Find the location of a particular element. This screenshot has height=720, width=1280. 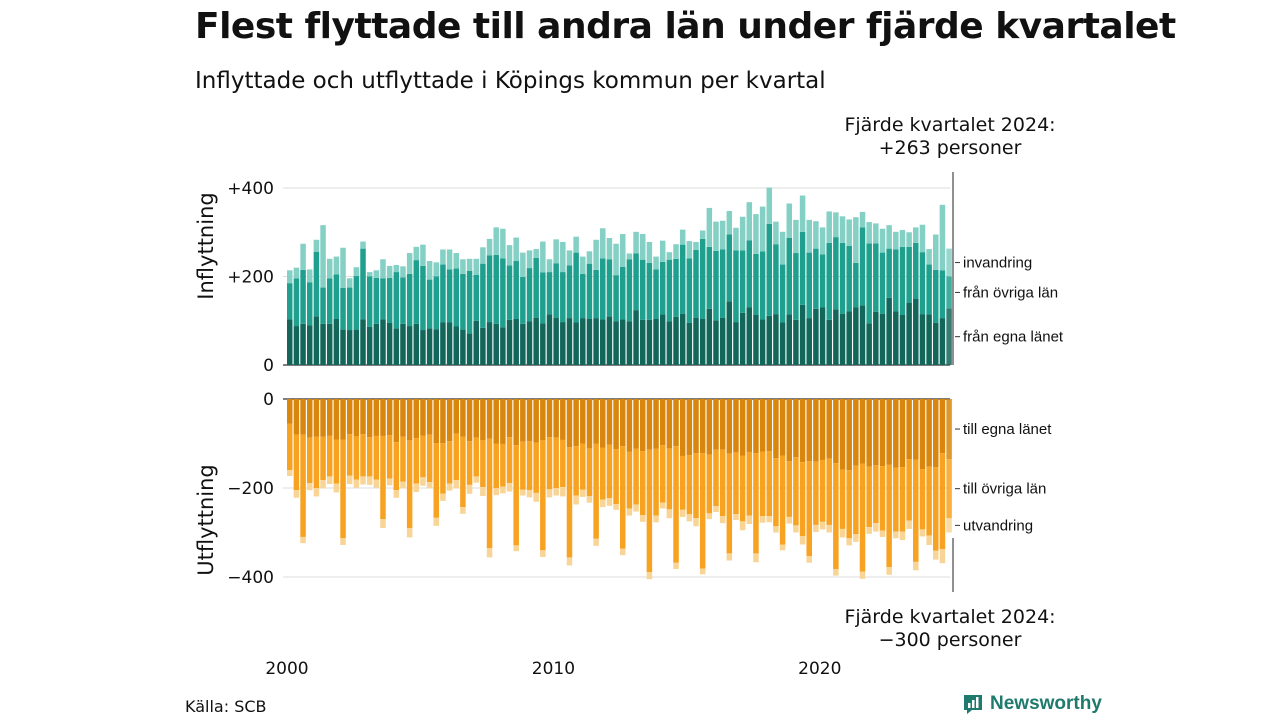

bar-in-s2-q9 is located at coordinates (349, 283).